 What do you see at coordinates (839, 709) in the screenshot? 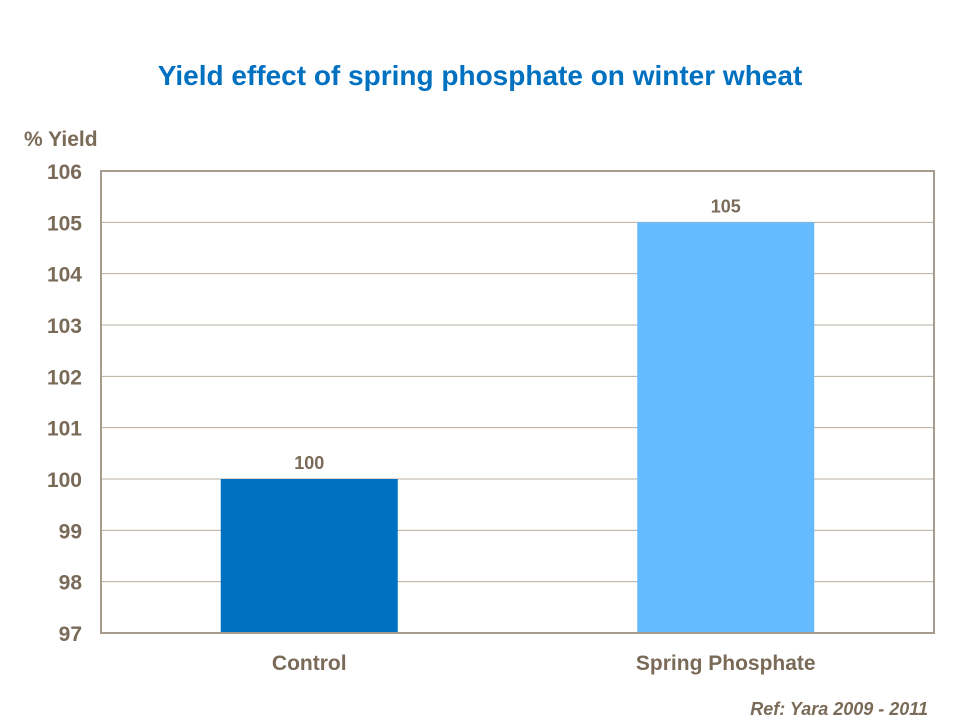
I see `reference-note: Ref: Yara 2009 - 2011` at bounding box center [839, 709].